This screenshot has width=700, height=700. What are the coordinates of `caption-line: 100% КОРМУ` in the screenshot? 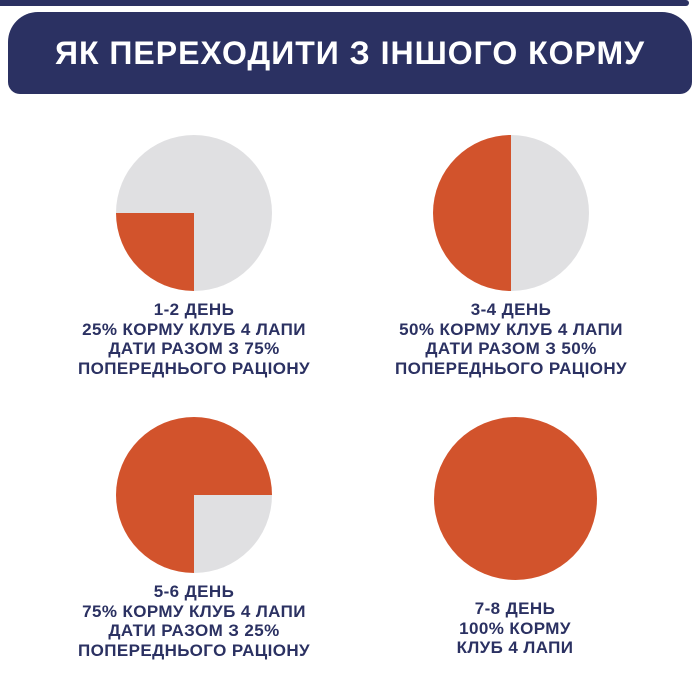 It's located at (515, 628).